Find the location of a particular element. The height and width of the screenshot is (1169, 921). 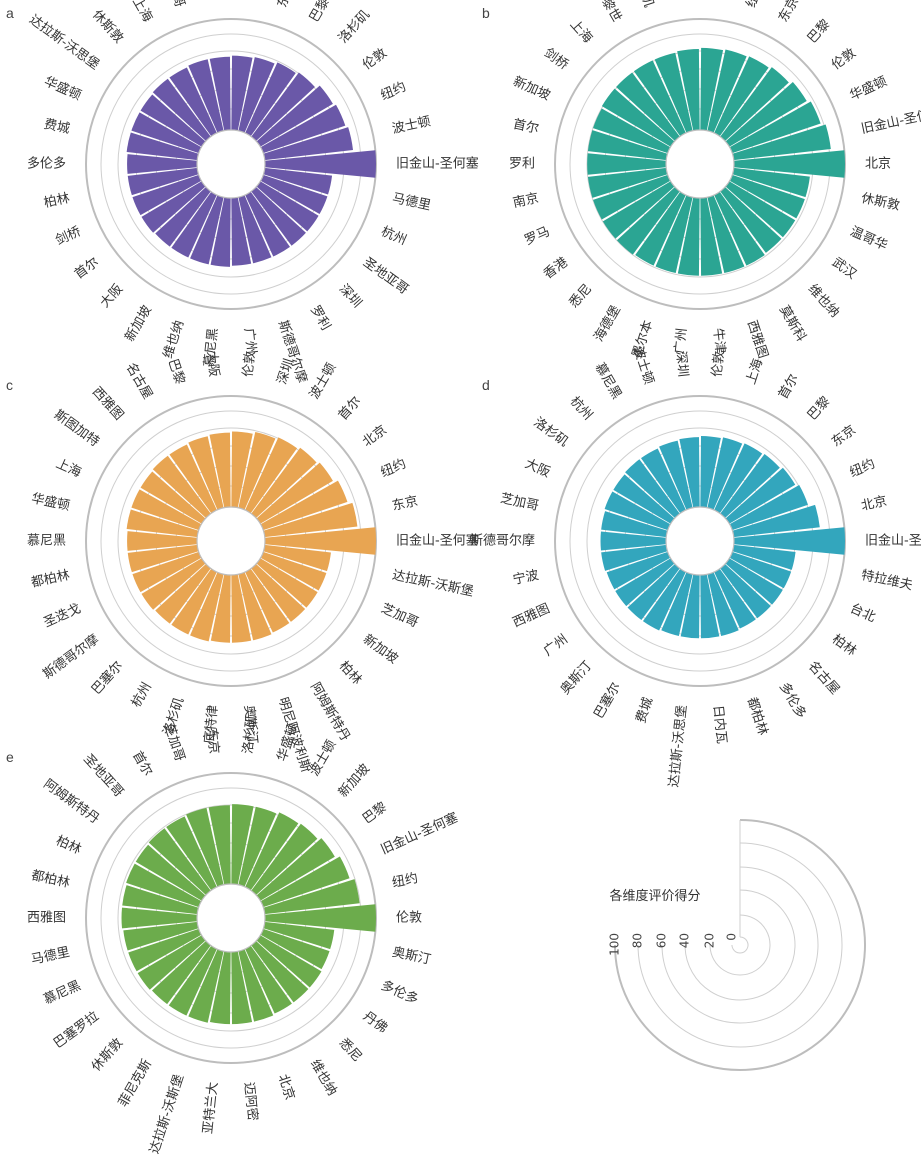

bar-达拉斯-沃斯堡 is located at coordinates (206, 986).